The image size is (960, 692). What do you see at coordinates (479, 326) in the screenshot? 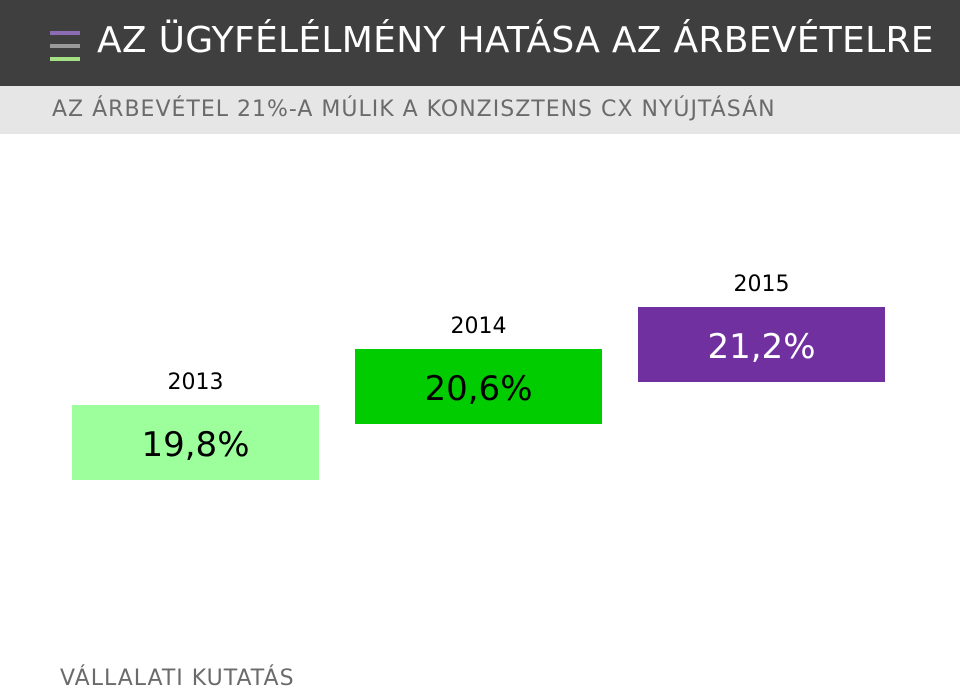
I see `category-label-2014: 2014` at bounding box center [479, 326].